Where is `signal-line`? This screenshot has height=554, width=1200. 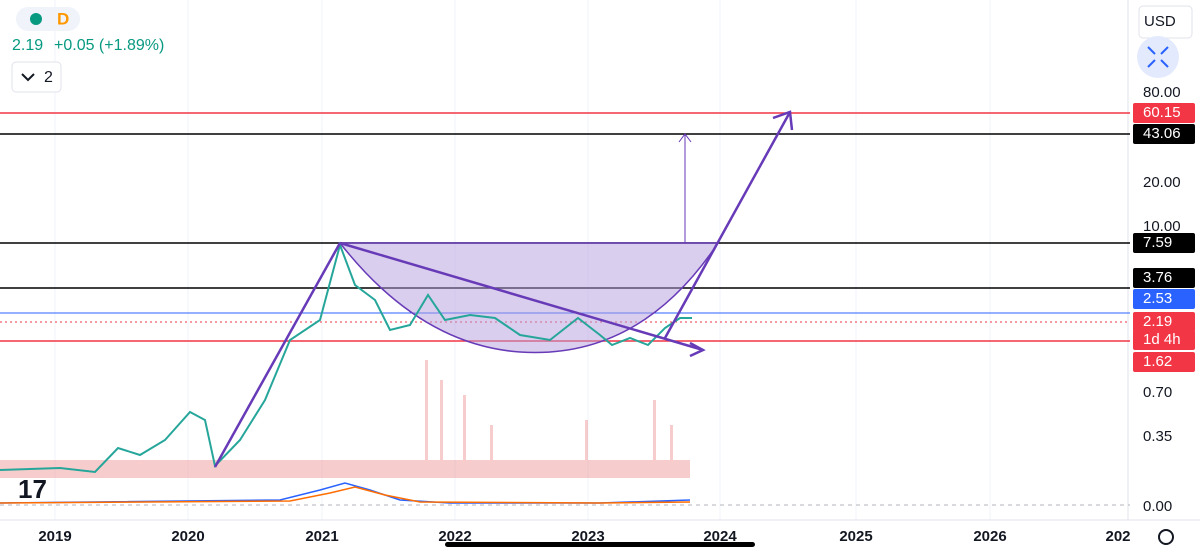
signal-line is located at coordinates (345, 495).